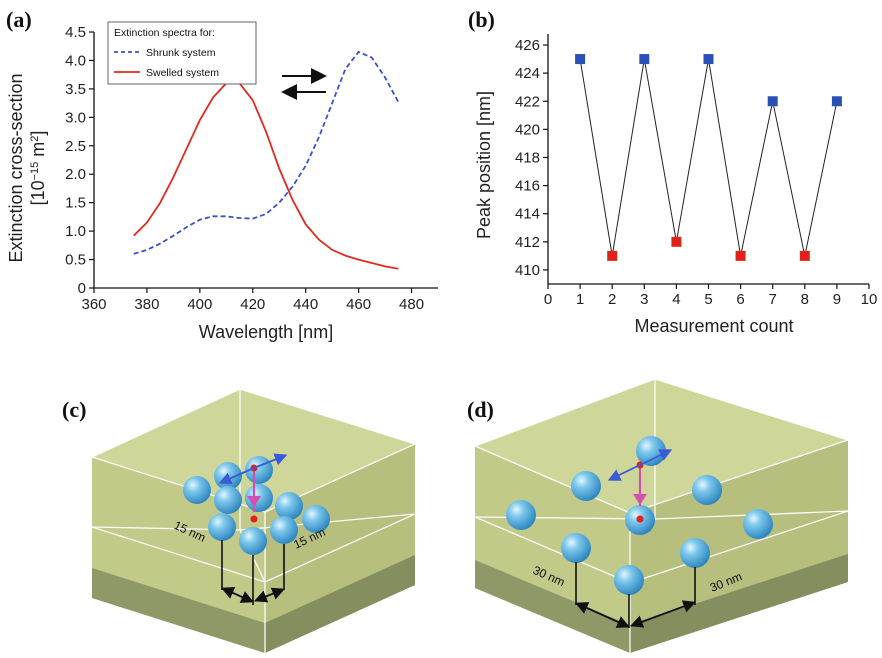  I want to click on x-tick-label: 3, so click(644, 299).